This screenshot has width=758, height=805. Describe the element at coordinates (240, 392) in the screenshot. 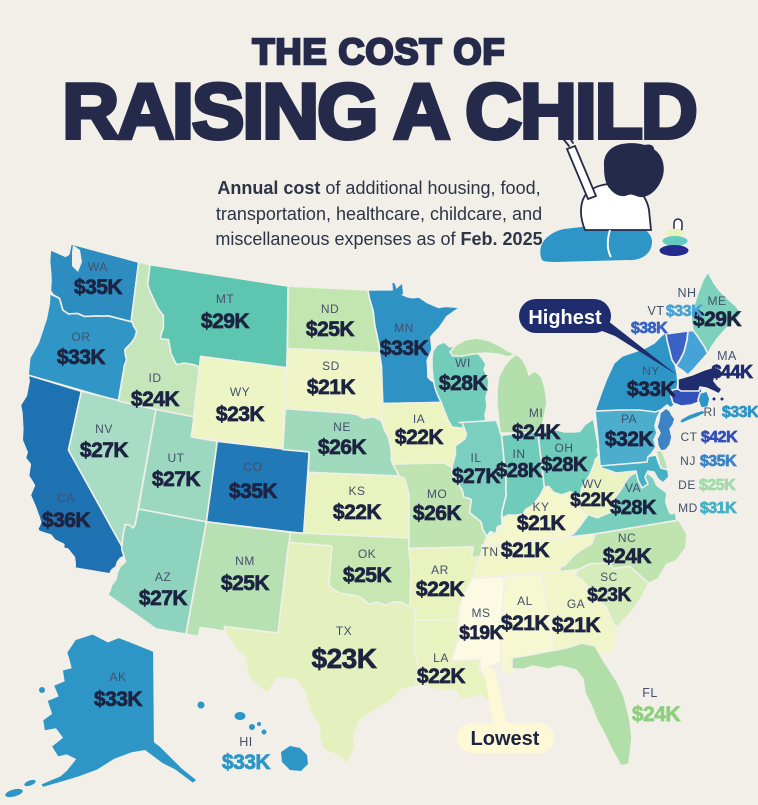

I see `svg-text: WY` at that location.